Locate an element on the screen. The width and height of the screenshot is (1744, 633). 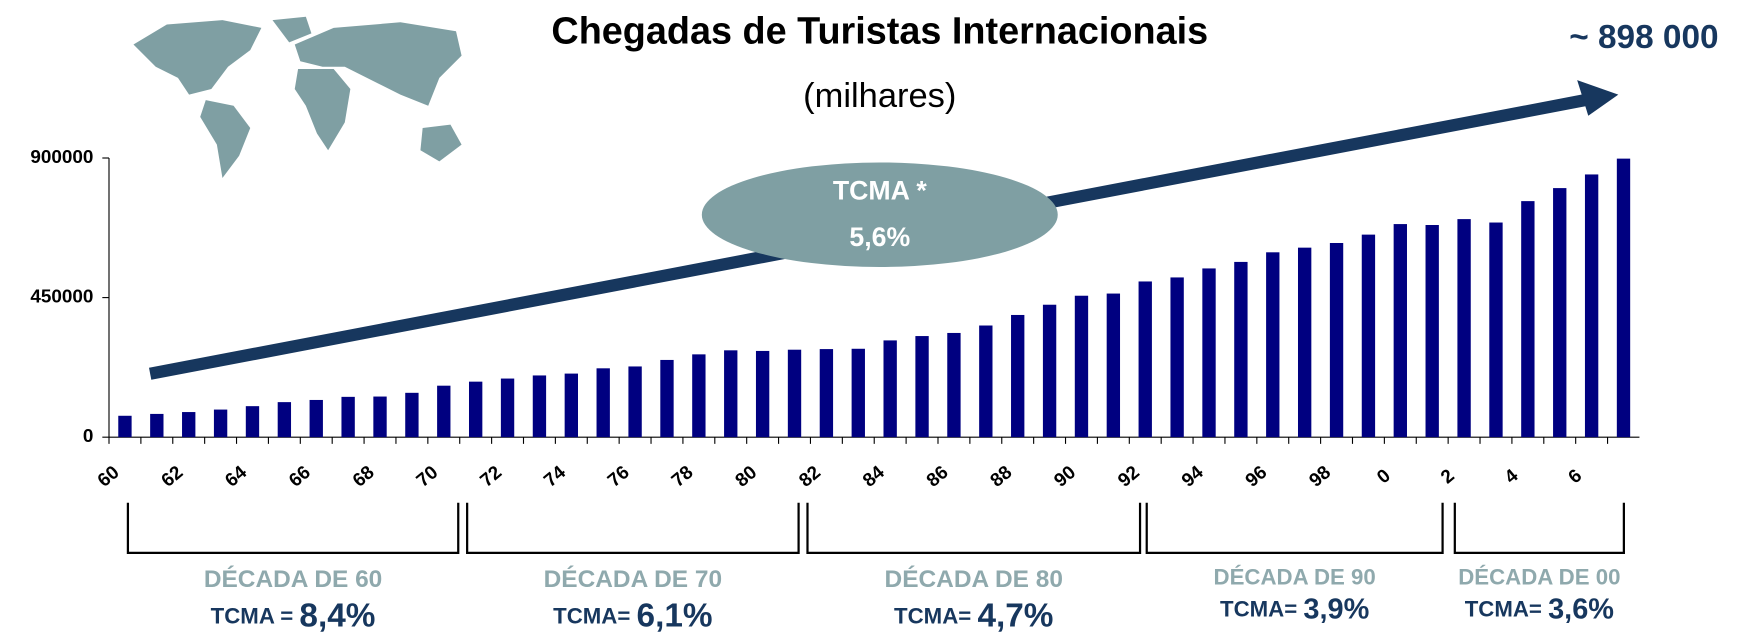
y-tick-label: 450000 is located at coordinates (61, 297).